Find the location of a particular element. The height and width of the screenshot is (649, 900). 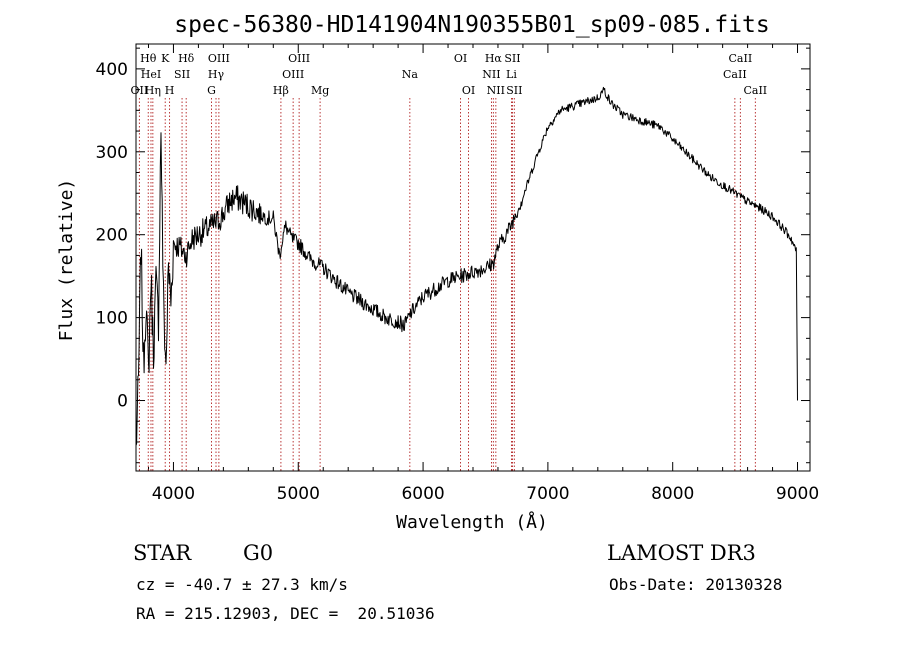

spectral-line-label: Hδ is located at coordinates (186, 58).